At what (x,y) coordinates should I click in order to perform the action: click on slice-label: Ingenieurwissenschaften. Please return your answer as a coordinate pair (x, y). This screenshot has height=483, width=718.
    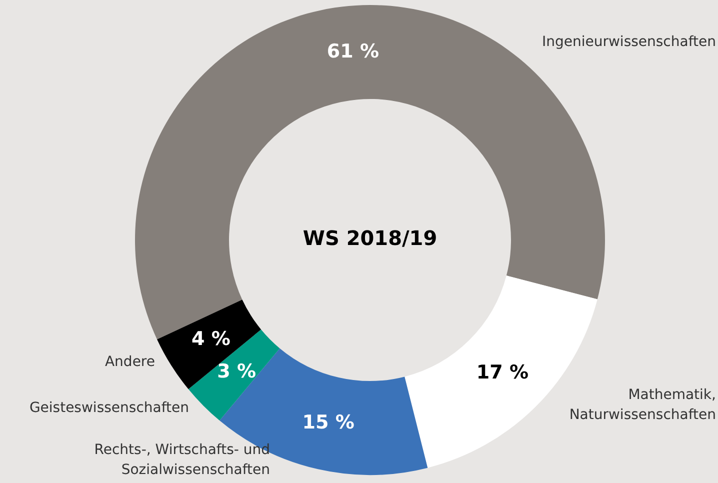
    Looking at the image, I should click on (628, 42).